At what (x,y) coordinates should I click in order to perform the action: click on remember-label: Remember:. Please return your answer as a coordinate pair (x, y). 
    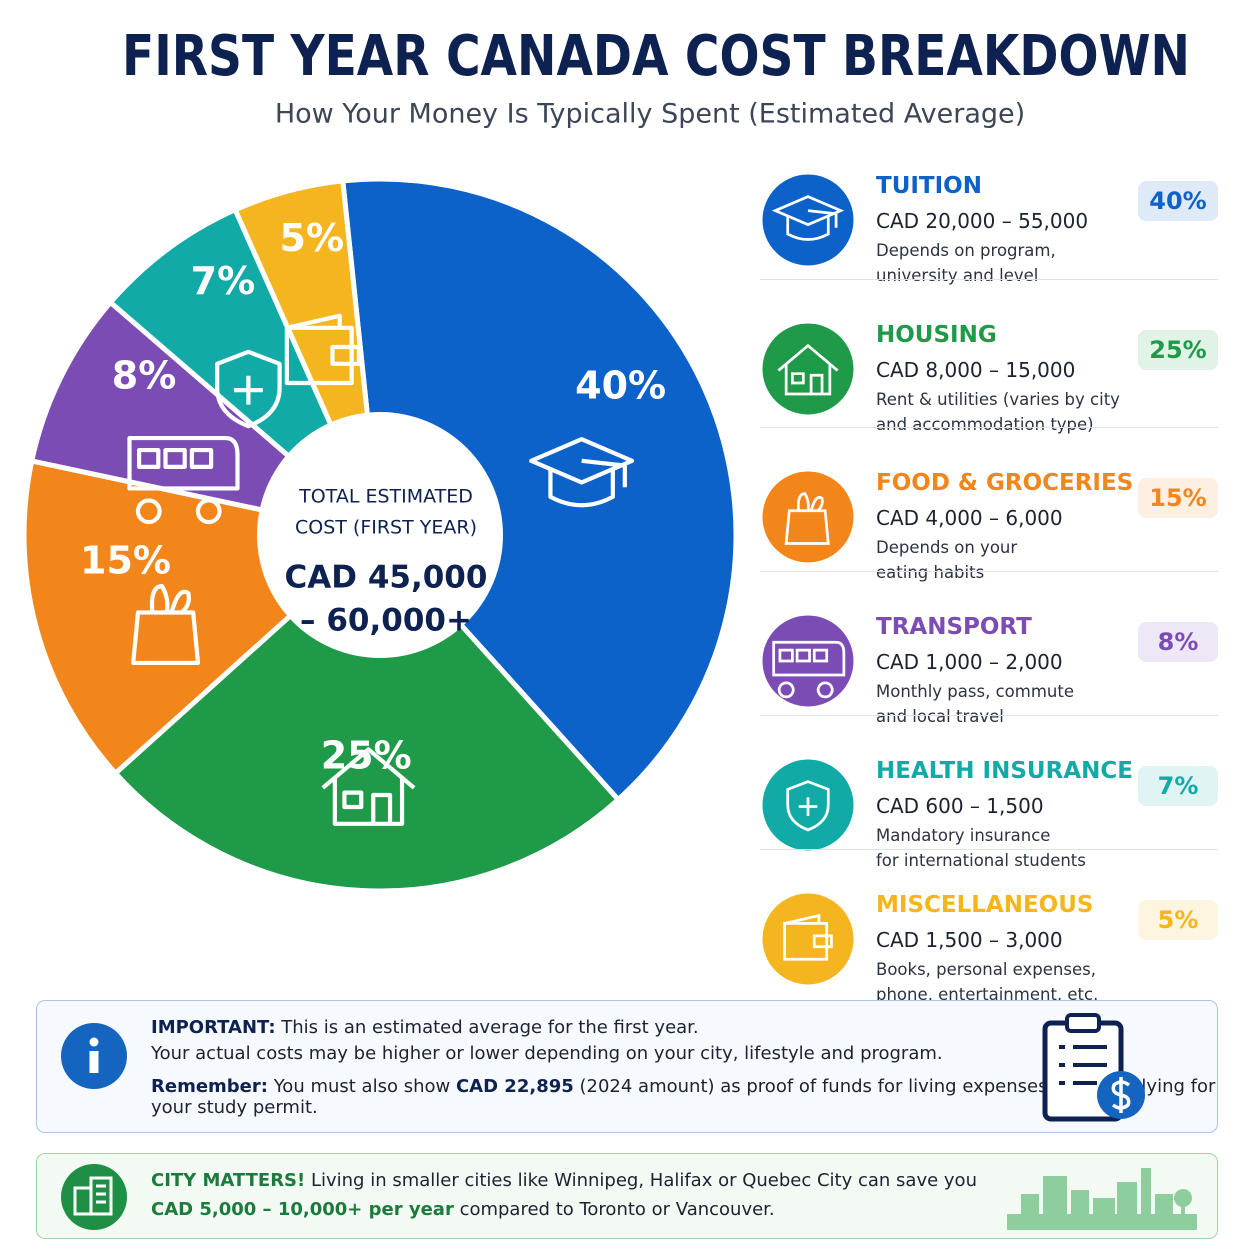
    Looking at the image, I should click on (209, 1086).